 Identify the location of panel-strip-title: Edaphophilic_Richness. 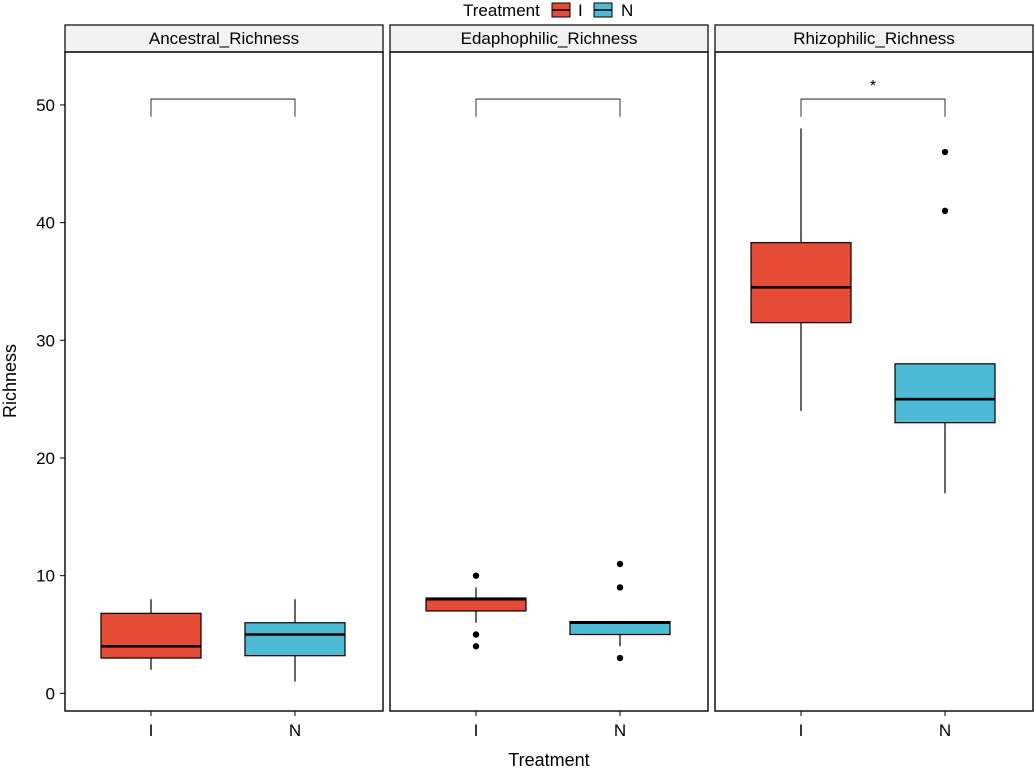
(549, 38).